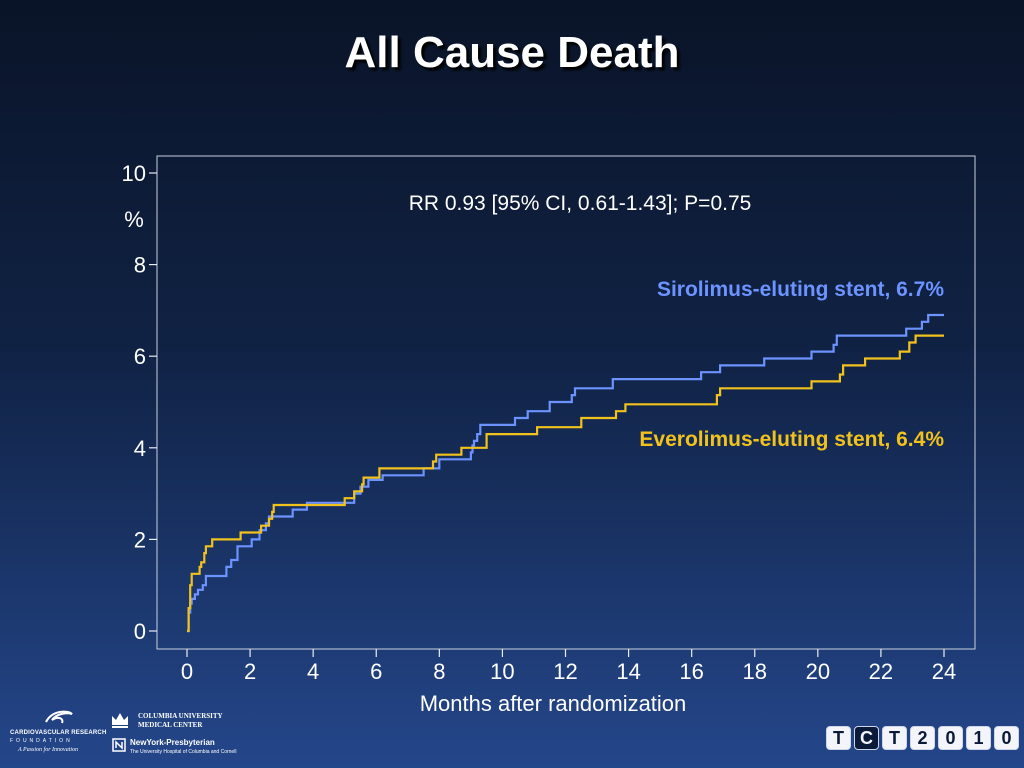  I want to click on tct-logo-letter: C, so click(866, 738).